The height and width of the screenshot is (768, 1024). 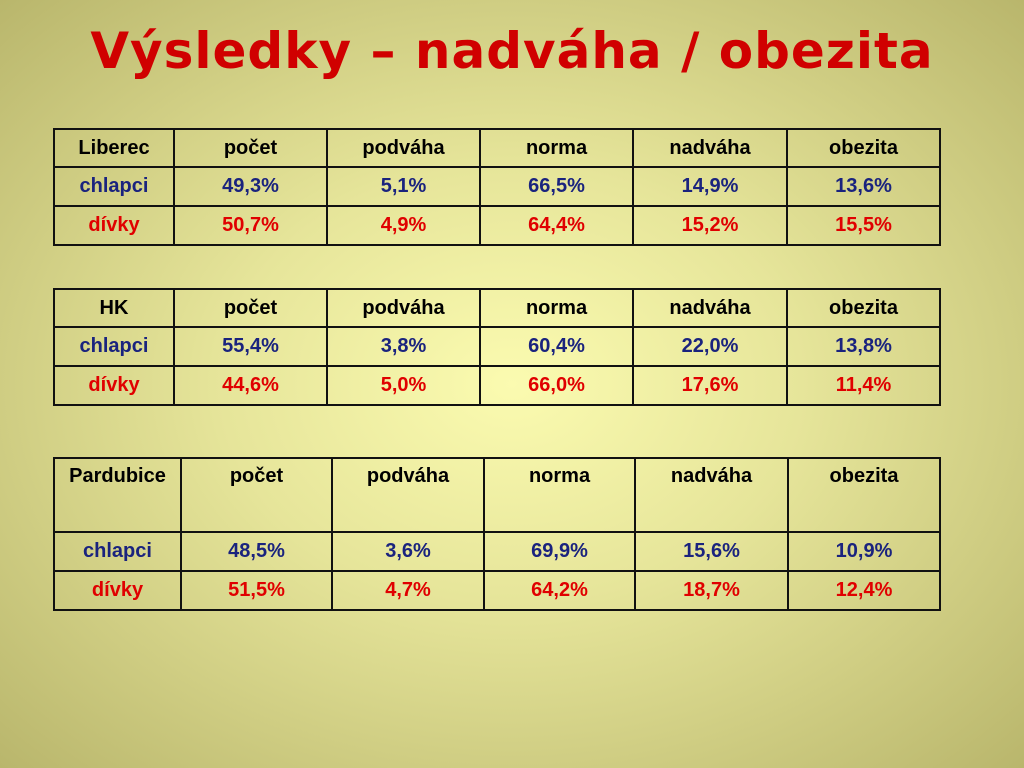 I want to click on data-row: chlapci 48,5% 3,6% 69,9% 15,6% 10,9%, so click(x=497, y=551).